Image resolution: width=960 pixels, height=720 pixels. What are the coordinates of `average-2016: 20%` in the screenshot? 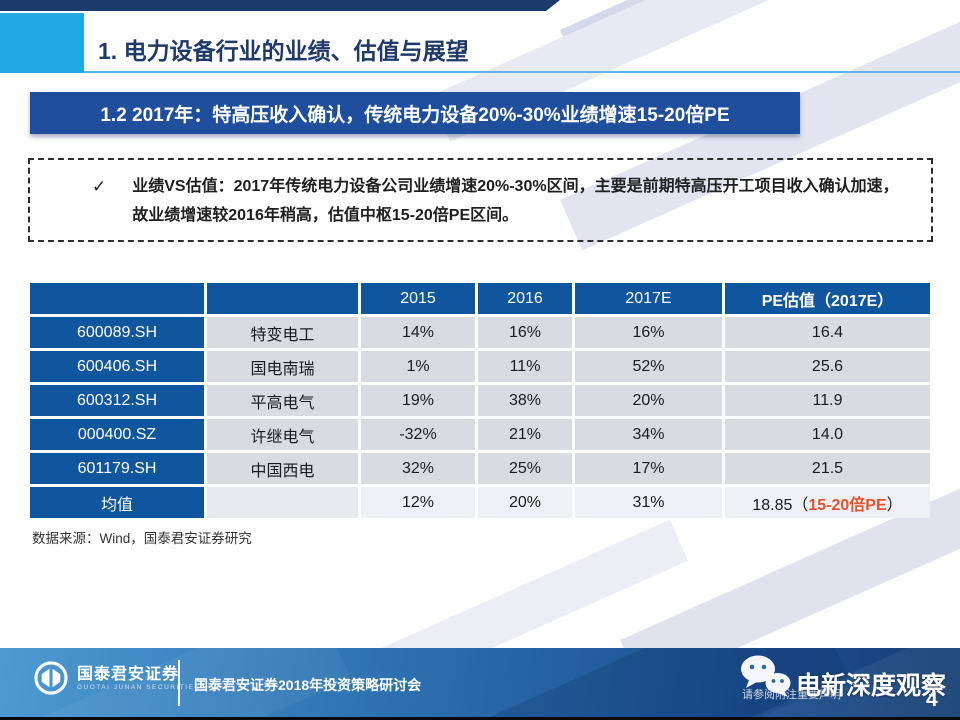 It's located at (525, 502).